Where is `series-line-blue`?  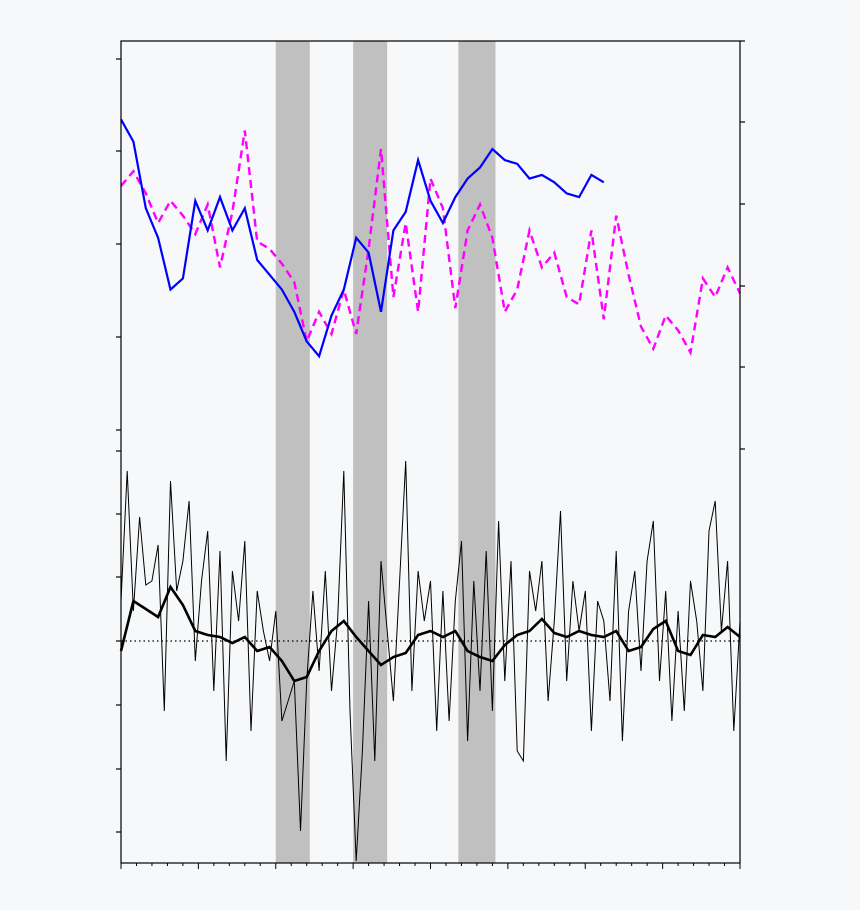 series-line-blue is located at coordinates (362, 238).